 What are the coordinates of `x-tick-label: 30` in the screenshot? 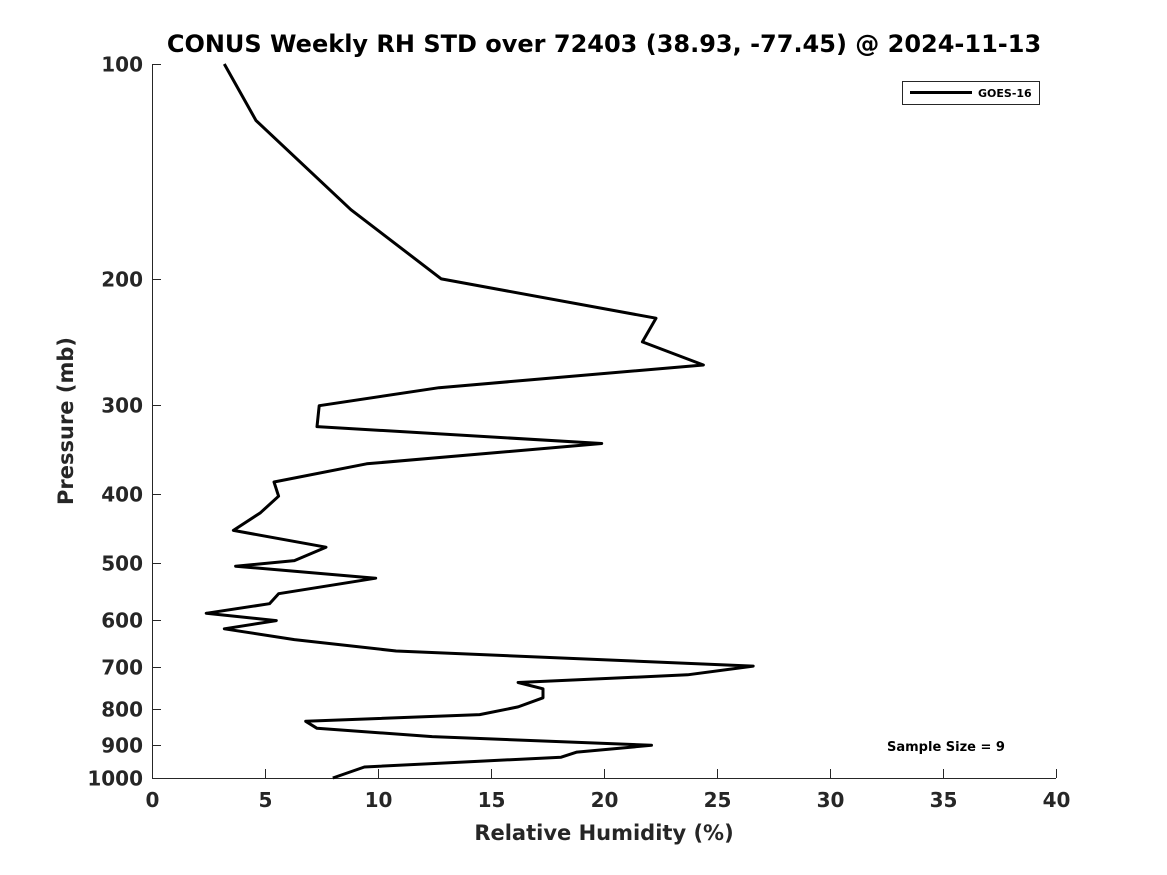 It's located at (831, 800).